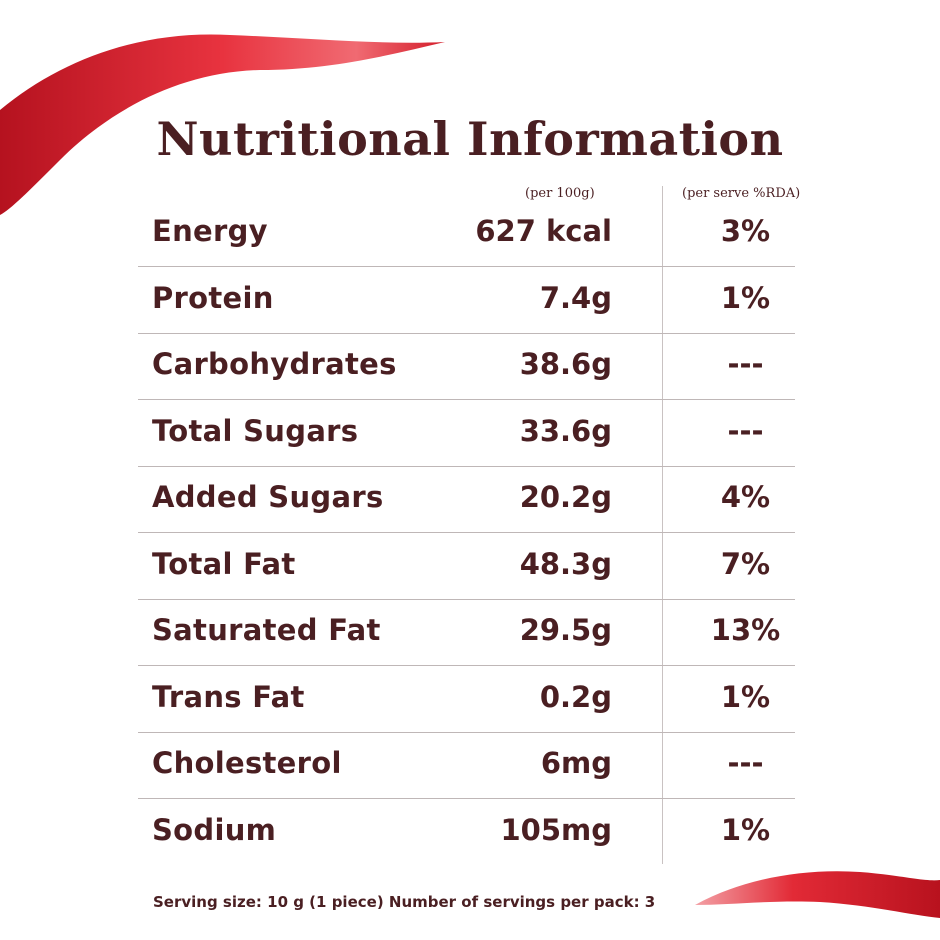 The image size is (940, 940). Describe the element at coordinates (576, 763) in the screenshot. I see `per-100g-value: 6mg` at that location.